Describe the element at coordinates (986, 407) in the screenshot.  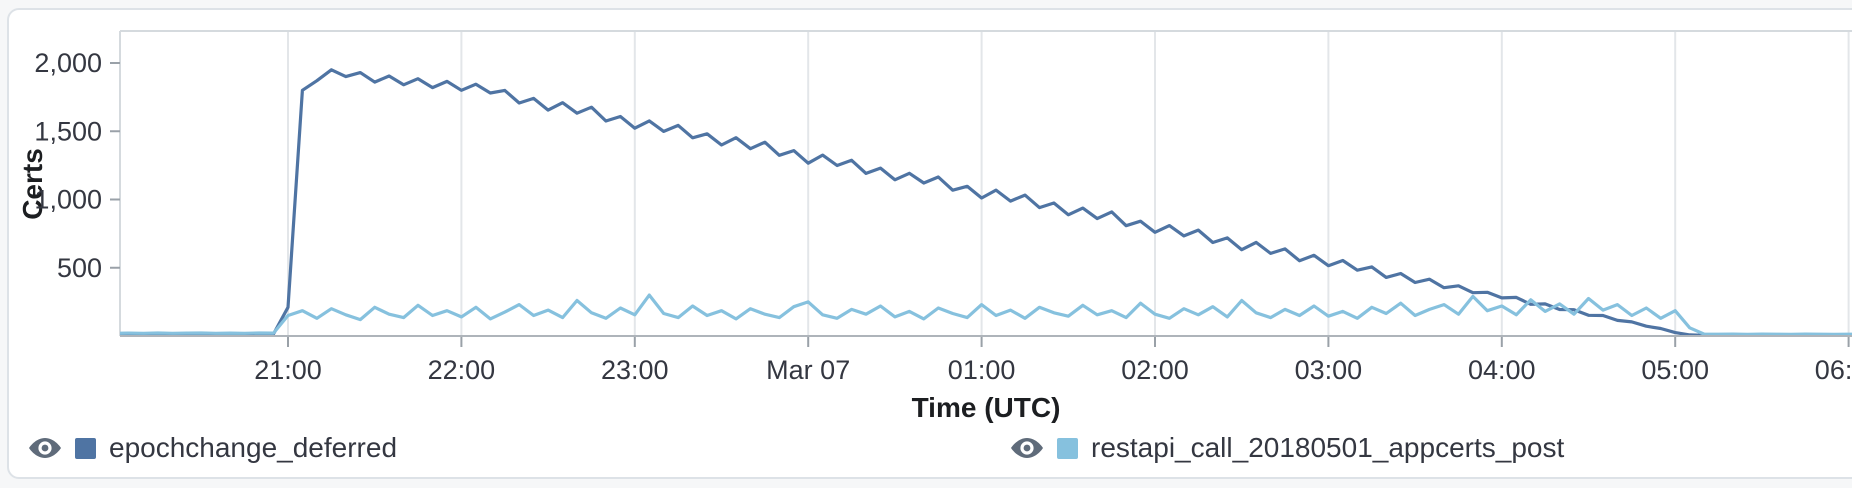
I see `x-axis-title: Time (UTC)` at that location.